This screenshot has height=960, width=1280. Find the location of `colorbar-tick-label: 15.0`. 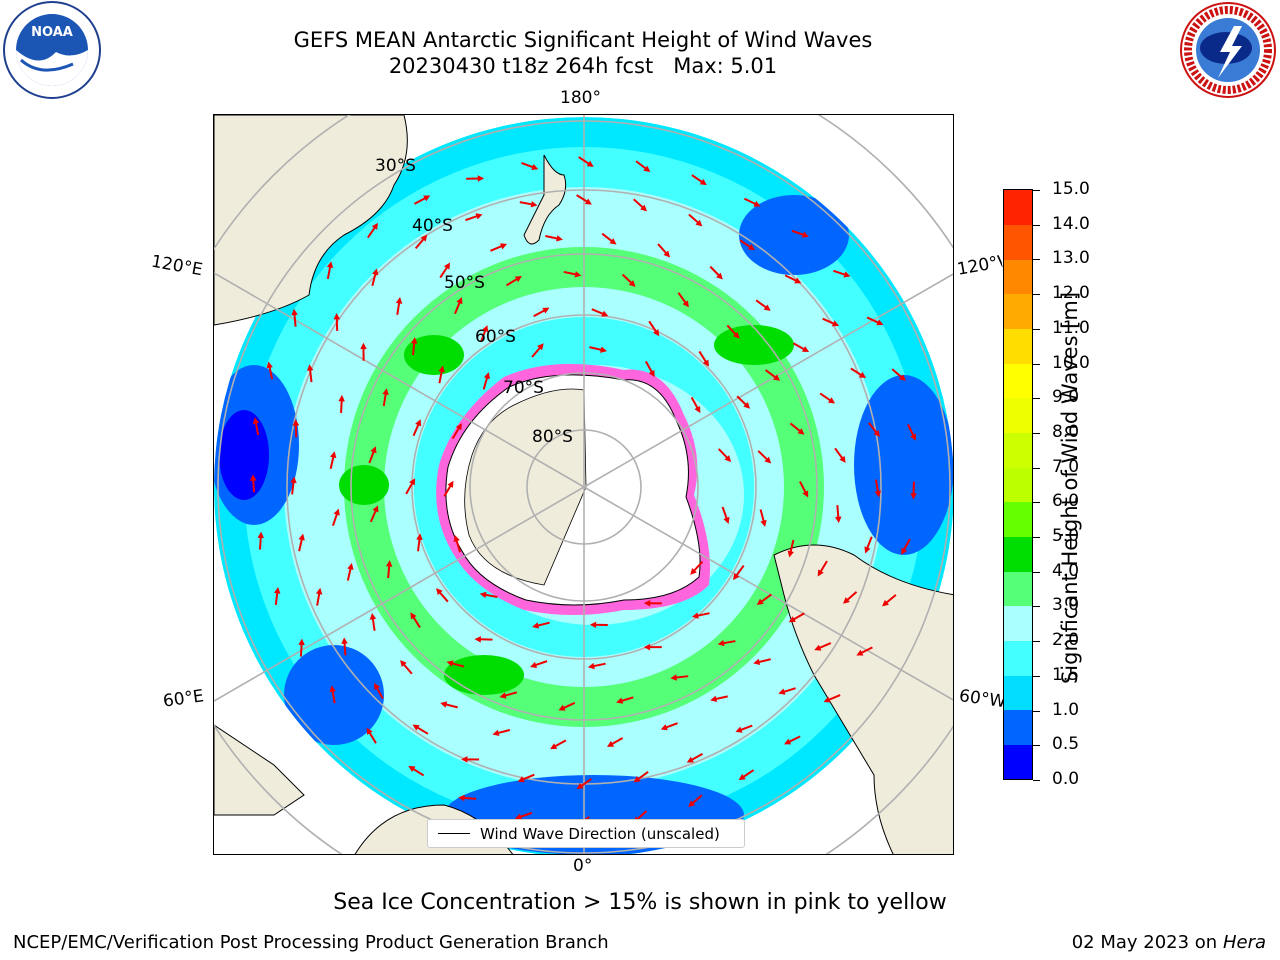

colorbar-tick-label: 15.0 is located at coordinates (1071, 189).